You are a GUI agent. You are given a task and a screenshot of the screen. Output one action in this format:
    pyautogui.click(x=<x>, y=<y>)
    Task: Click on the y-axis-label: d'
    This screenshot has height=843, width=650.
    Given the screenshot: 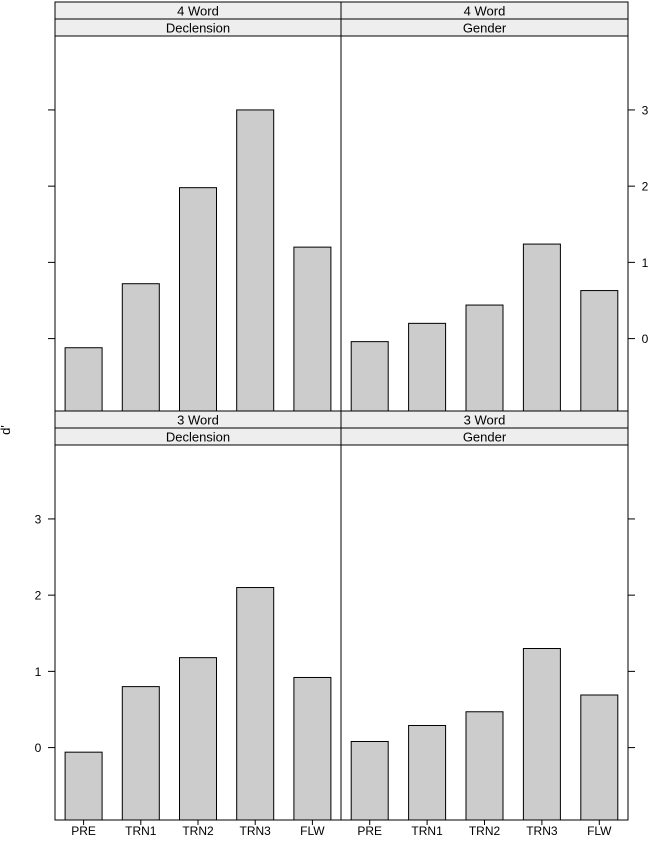 What is the action you would take?
    pyautogui.click(x=6, y=430)
    